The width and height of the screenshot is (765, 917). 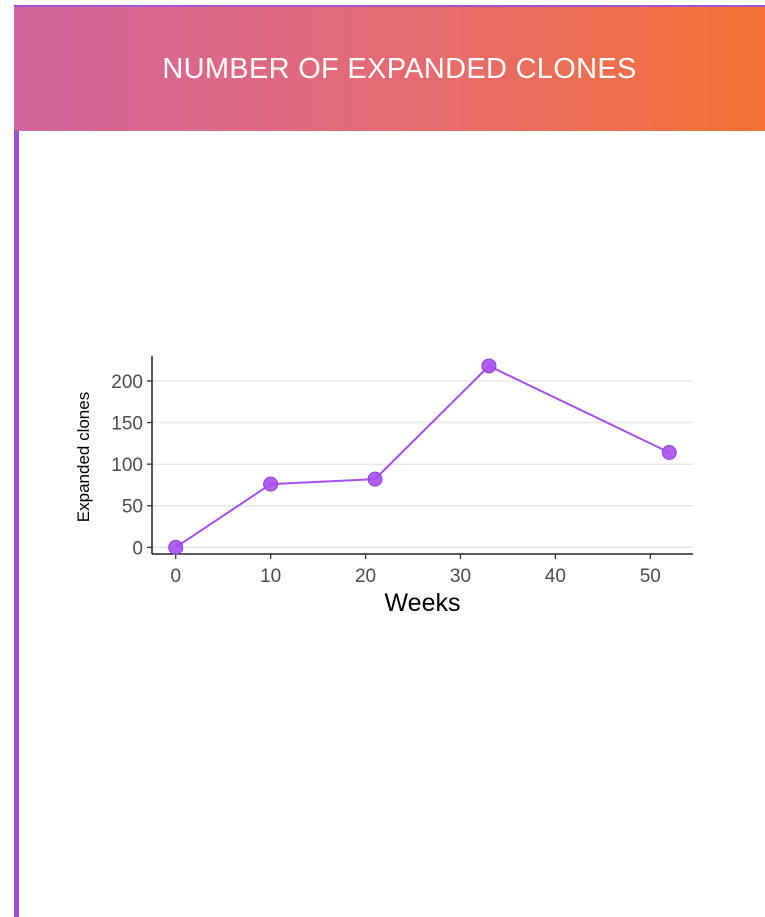 What do you see at coordinates (175, 576) in the screenshot?
I see `x-tick-label-0: 0` at bounding box center [175, 576].